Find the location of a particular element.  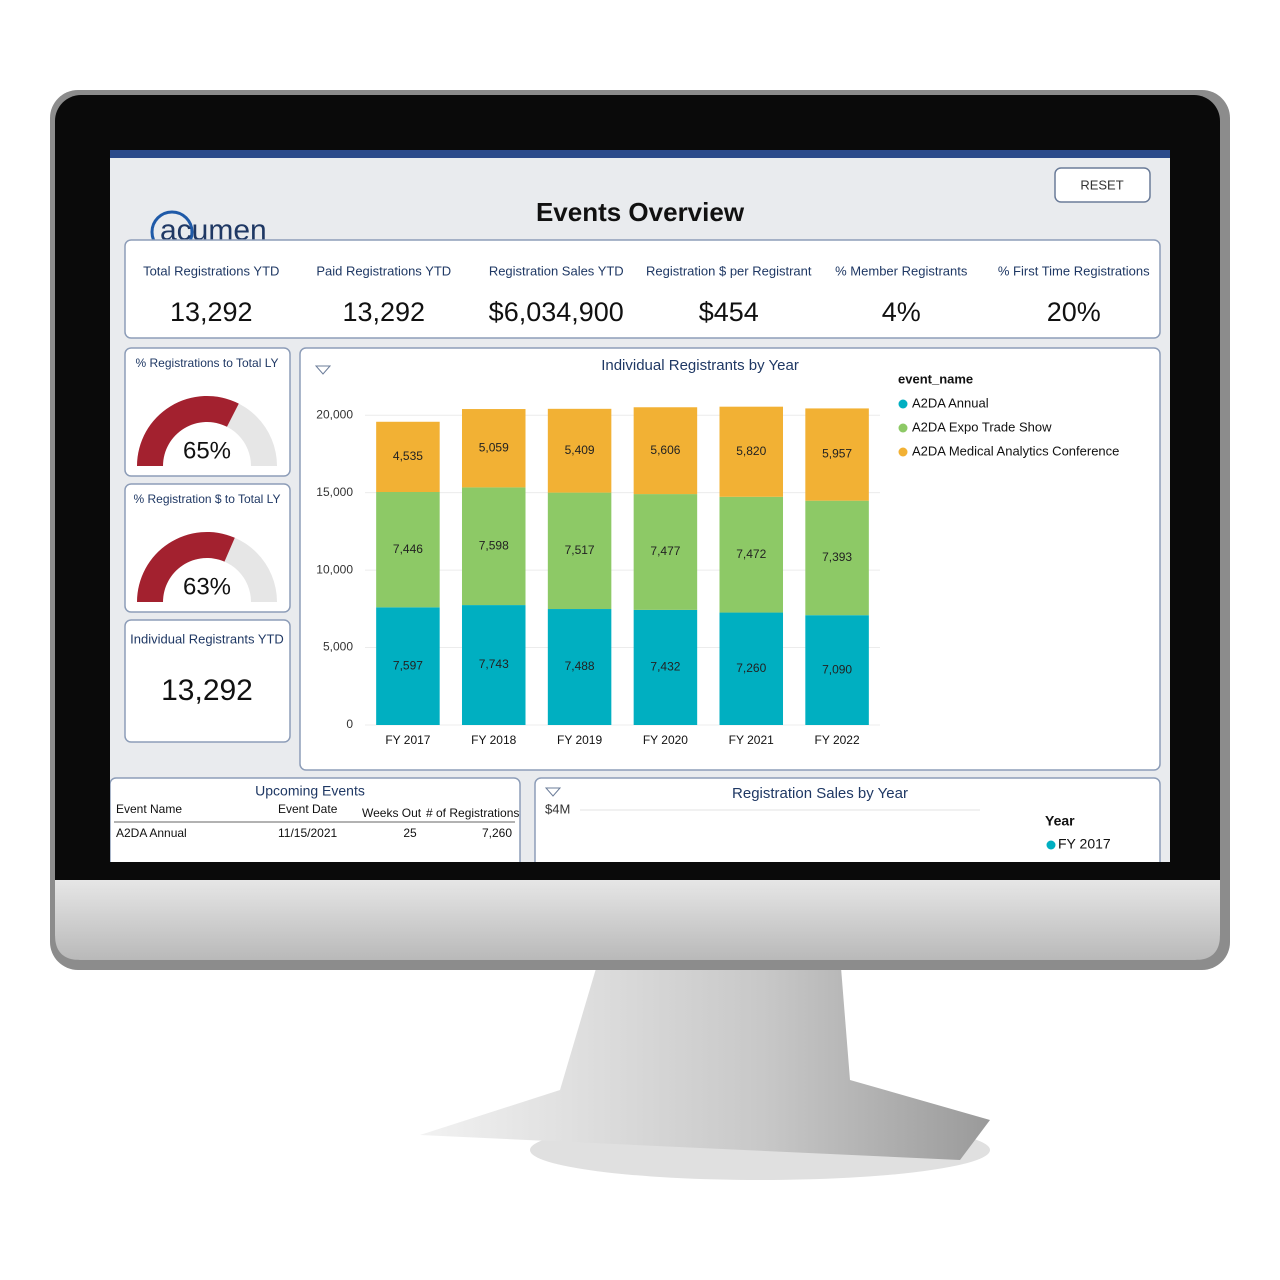

reset-button is located at coordinates (1102, 185).